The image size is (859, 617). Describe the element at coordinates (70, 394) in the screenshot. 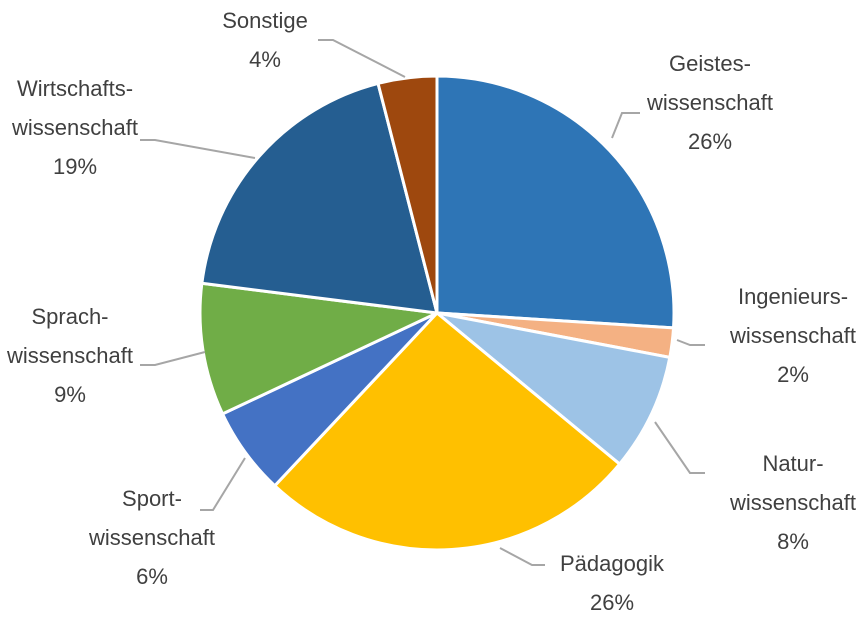

I see `value-label: 9%` at that location.